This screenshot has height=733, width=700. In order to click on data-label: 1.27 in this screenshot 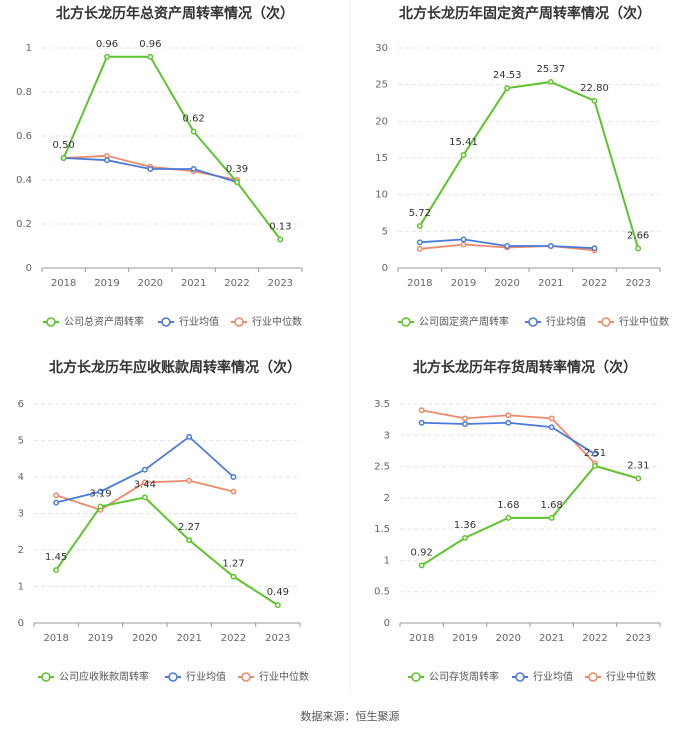, I will do `click(233, 564)`.